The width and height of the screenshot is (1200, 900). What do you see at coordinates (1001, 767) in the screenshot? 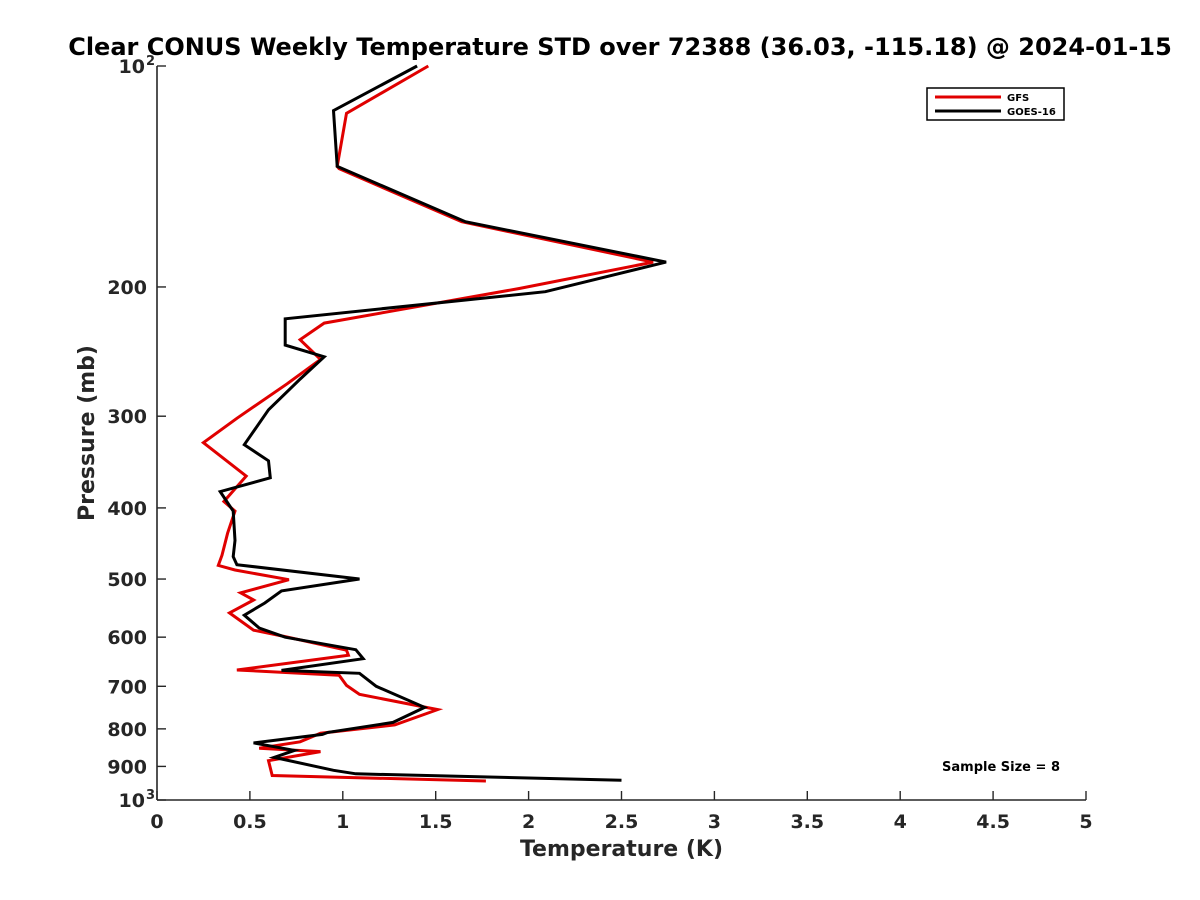
I see `sample-size-annotation: Sample Size = 8` at bounding box center [1001, 767].